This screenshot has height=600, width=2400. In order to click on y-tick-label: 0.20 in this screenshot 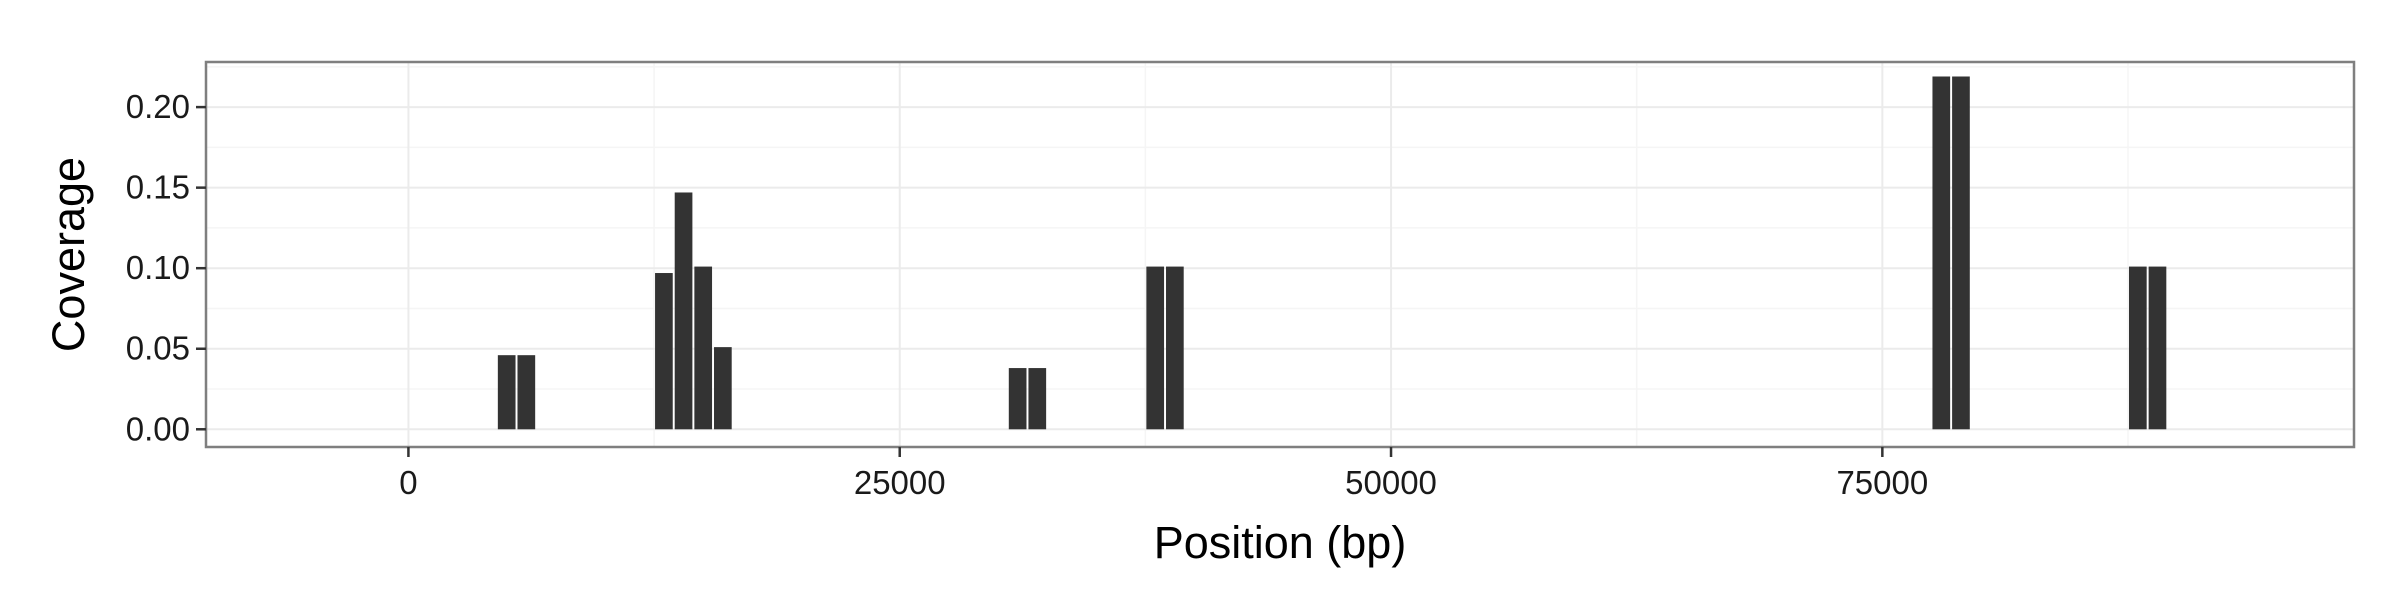, I will do `click(158, 106)`.